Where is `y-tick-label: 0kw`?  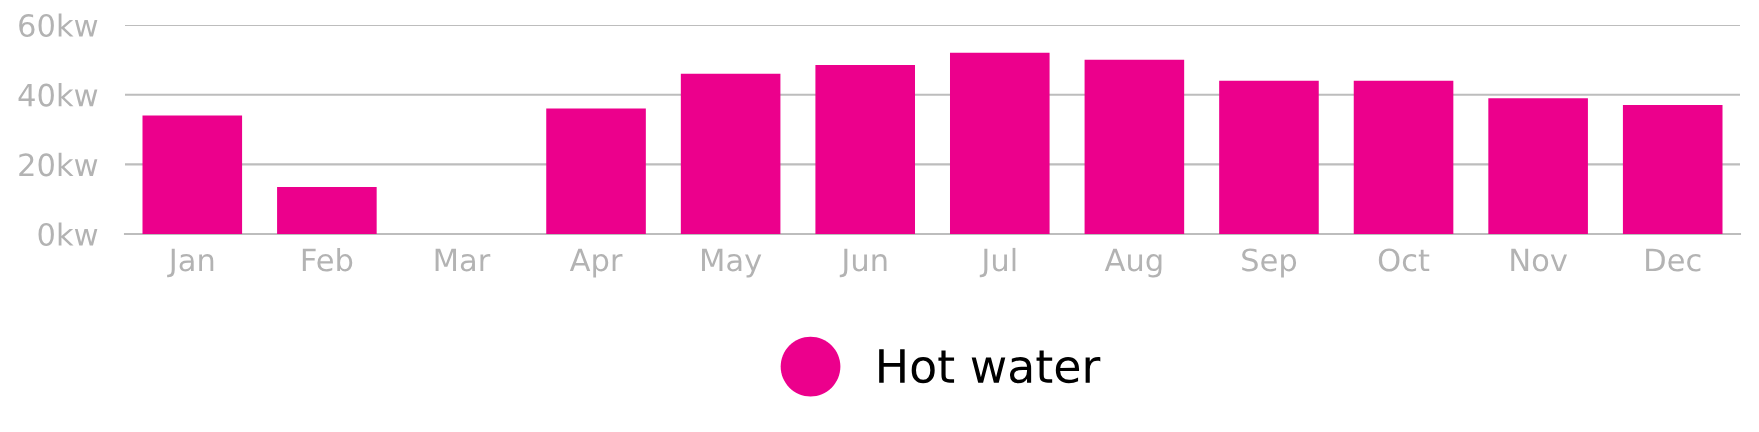
y-tick-label: 0kw is located at coordinates (68, 234).